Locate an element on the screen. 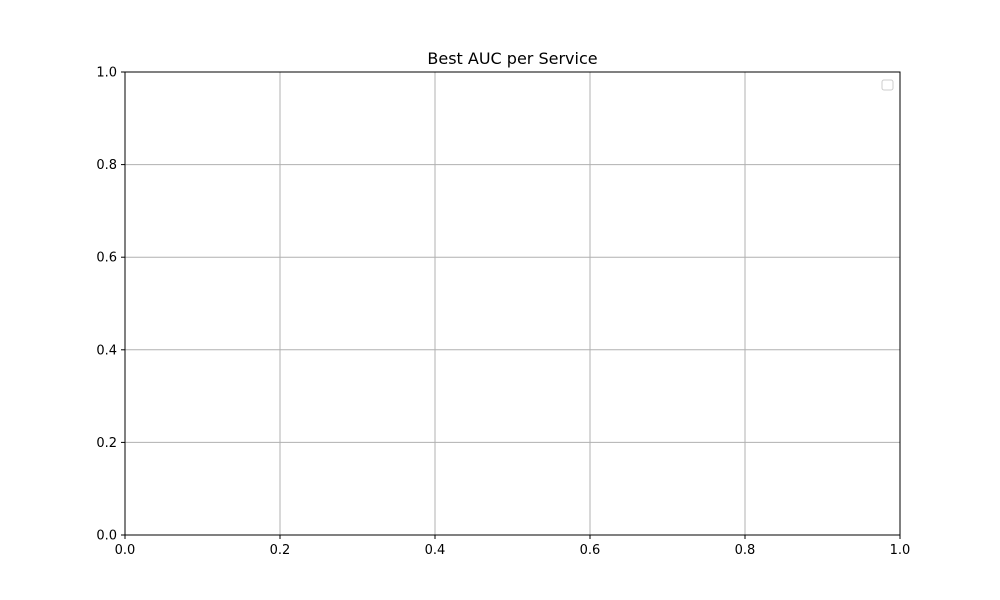  x-tick-label: 0.0 is located at coordinates (125, 550).